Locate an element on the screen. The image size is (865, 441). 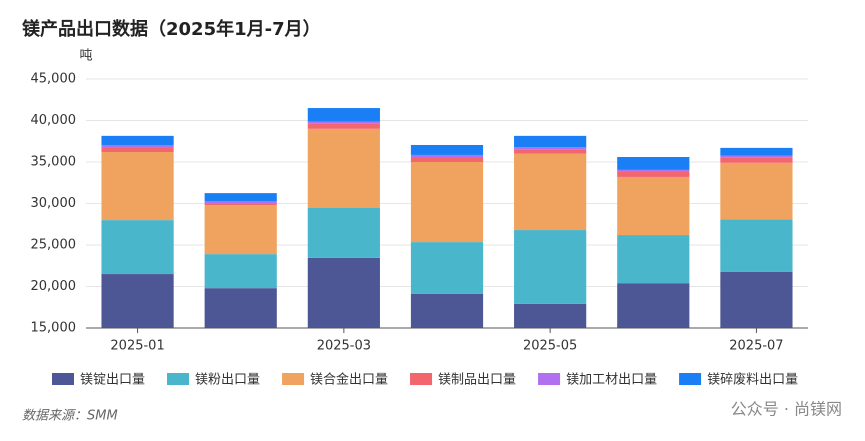
y-tick-label: 40,000 is located at coordinates (54, 120).